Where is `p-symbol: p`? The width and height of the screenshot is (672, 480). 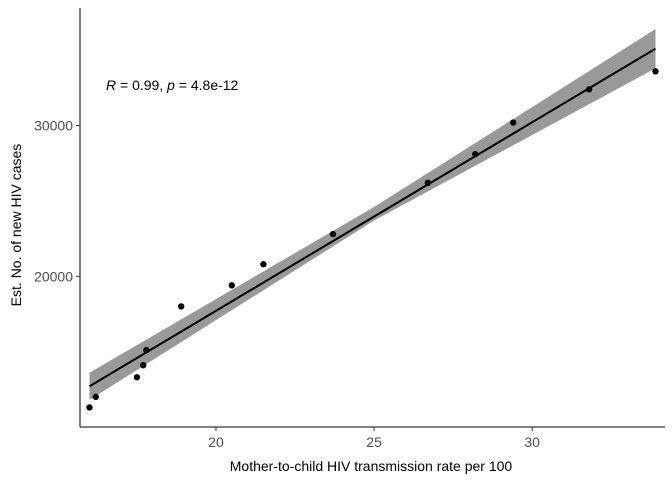
p-symbol: p is located at coordinates (170, 85).